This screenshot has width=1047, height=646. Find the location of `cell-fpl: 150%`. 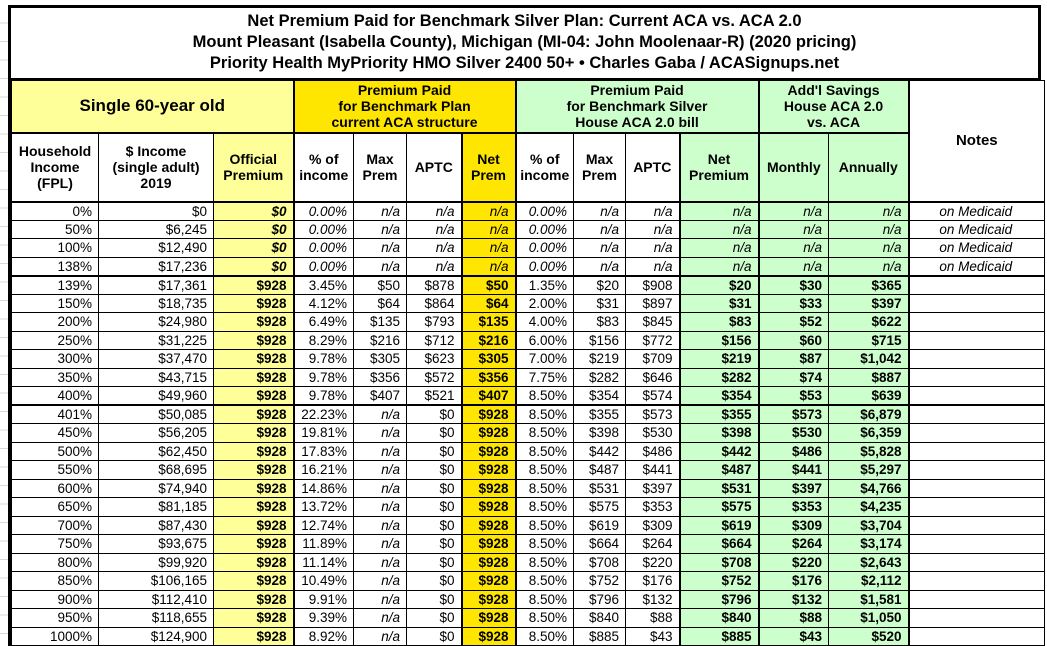

cell-fpl: 150% is located at coordinates (55, 303).